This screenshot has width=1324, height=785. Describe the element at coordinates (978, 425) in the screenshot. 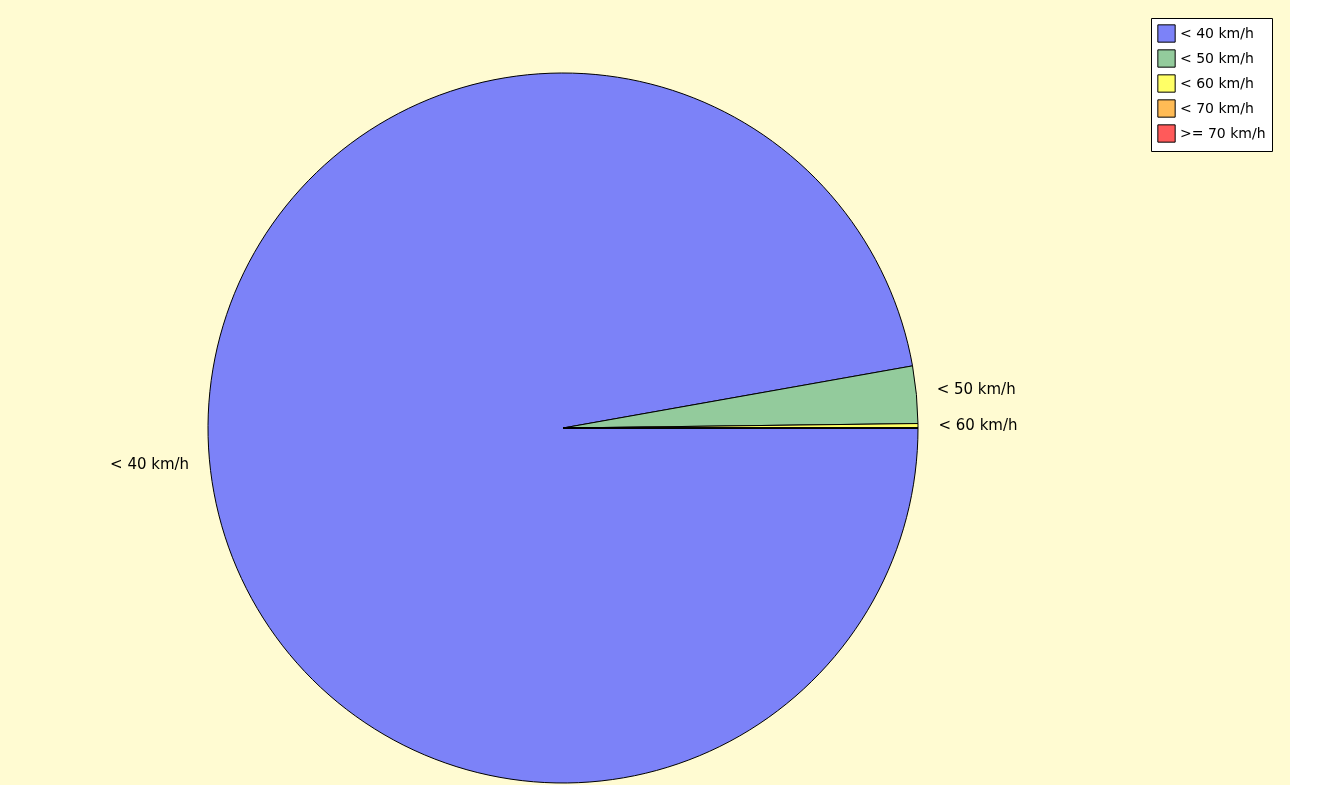

I see `slice-label: < 60 km/h` at that location.